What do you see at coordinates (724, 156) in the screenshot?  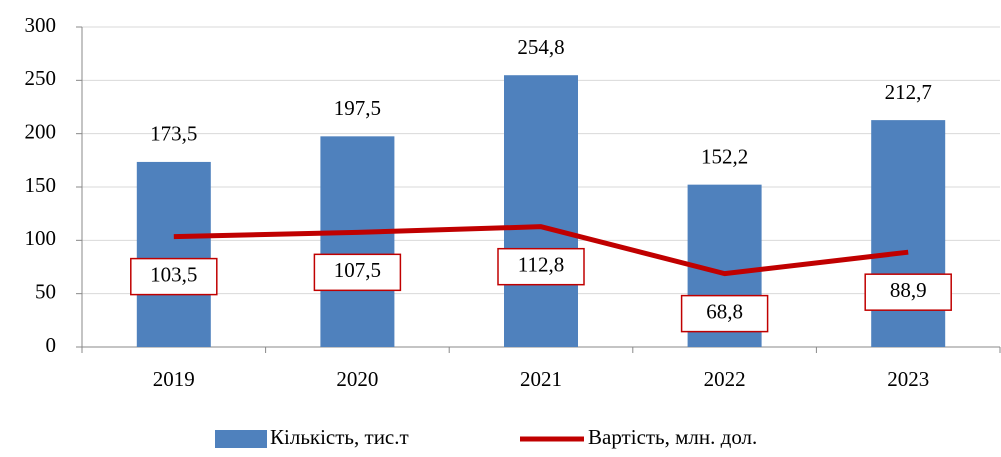 I see `data-label: 152,2` at bounding box center [724, 156].